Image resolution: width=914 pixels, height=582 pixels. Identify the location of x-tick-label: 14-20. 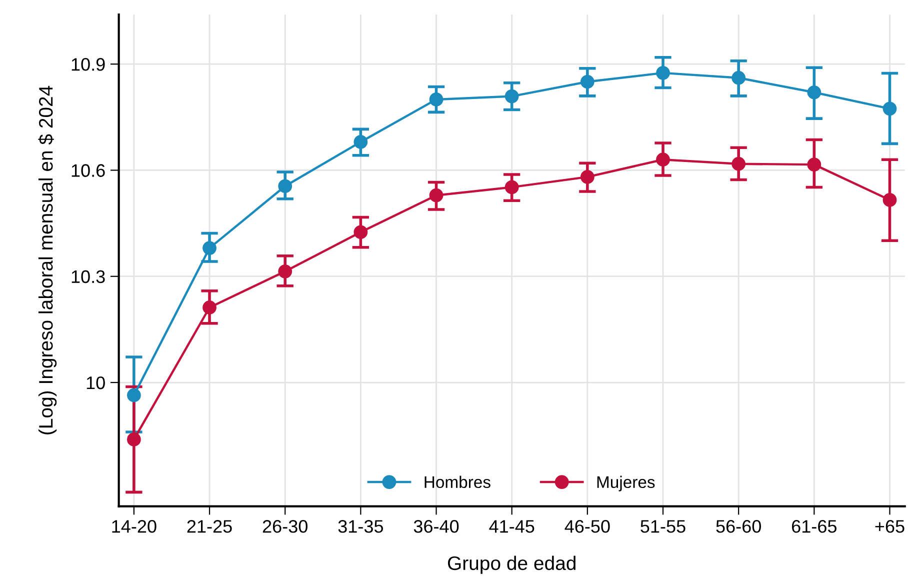
(134, 526).